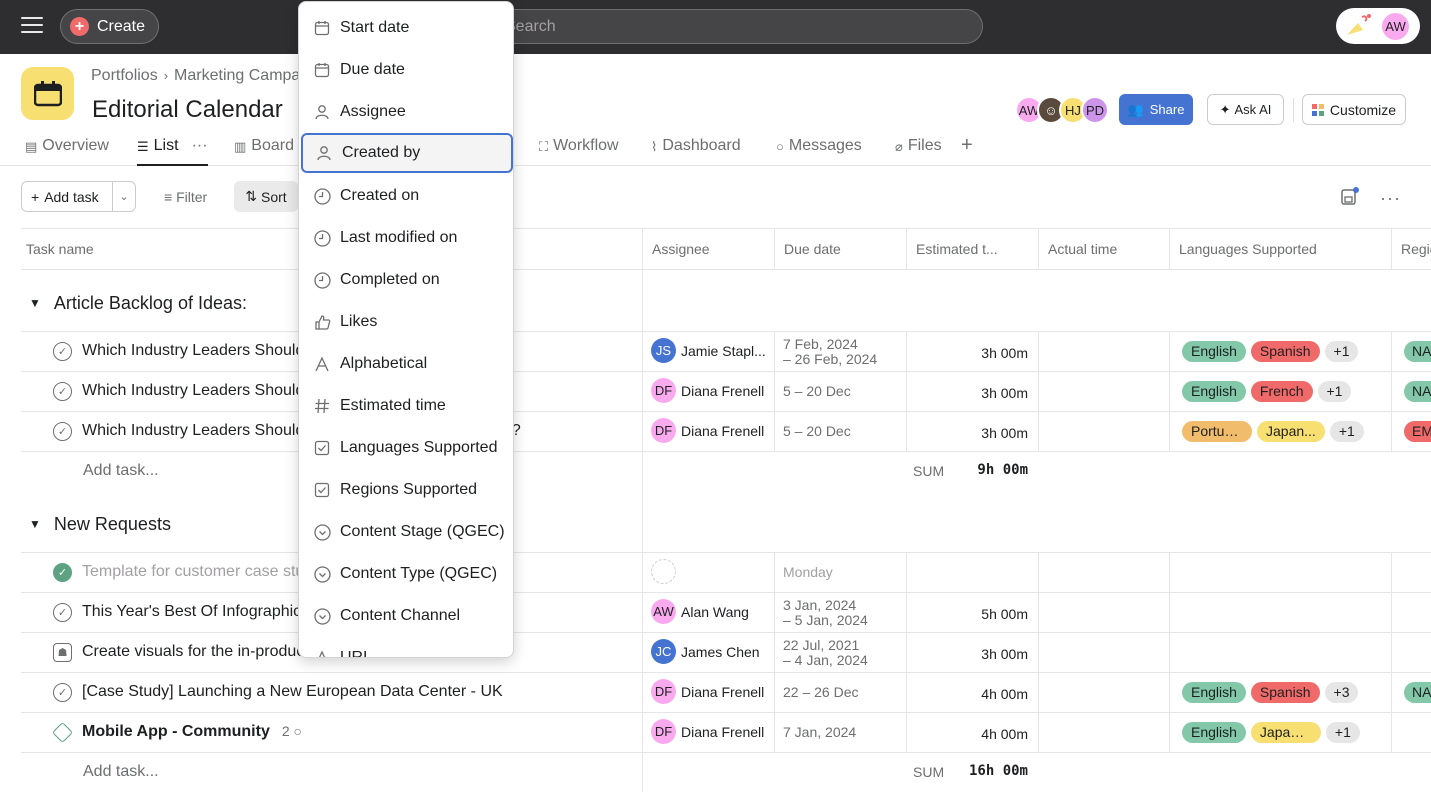 The width and height of the screenshot is (1431, 792). I want to click on sort-option-created-on: Created on, so click(406, 196).